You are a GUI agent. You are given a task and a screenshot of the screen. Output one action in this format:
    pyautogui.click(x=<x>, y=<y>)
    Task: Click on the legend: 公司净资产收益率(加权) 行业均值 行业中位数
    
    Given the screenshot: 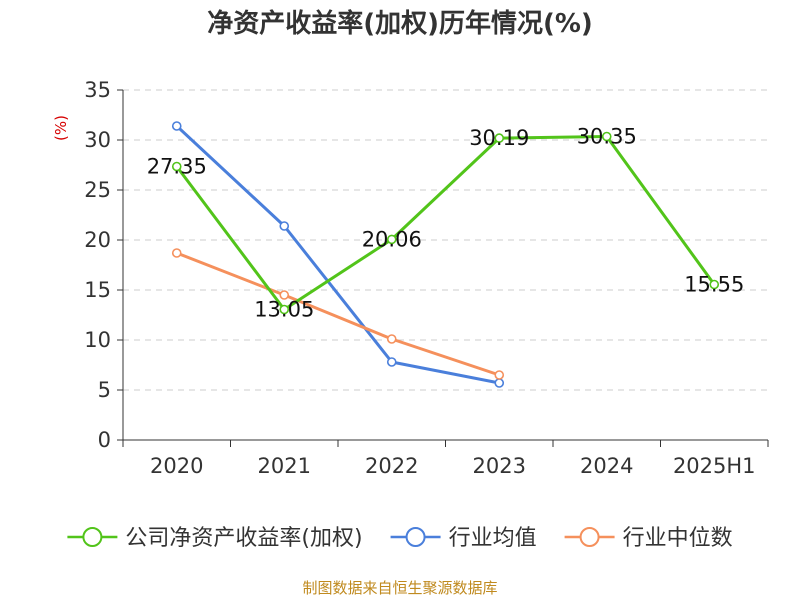 What is the action you would take?
    pyautogui.click(x=400, y=538)
    